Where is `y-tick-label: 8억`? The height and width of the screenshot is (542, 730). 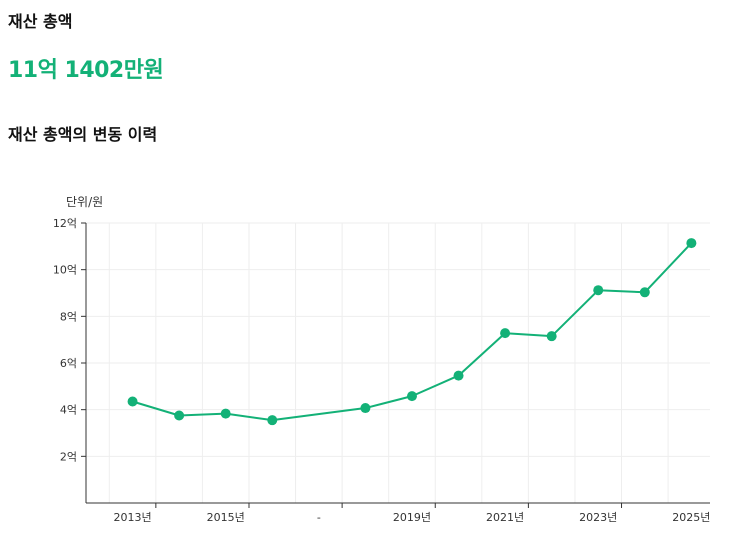 y-tick-label: 8억 is located at coordinates (68, 316).